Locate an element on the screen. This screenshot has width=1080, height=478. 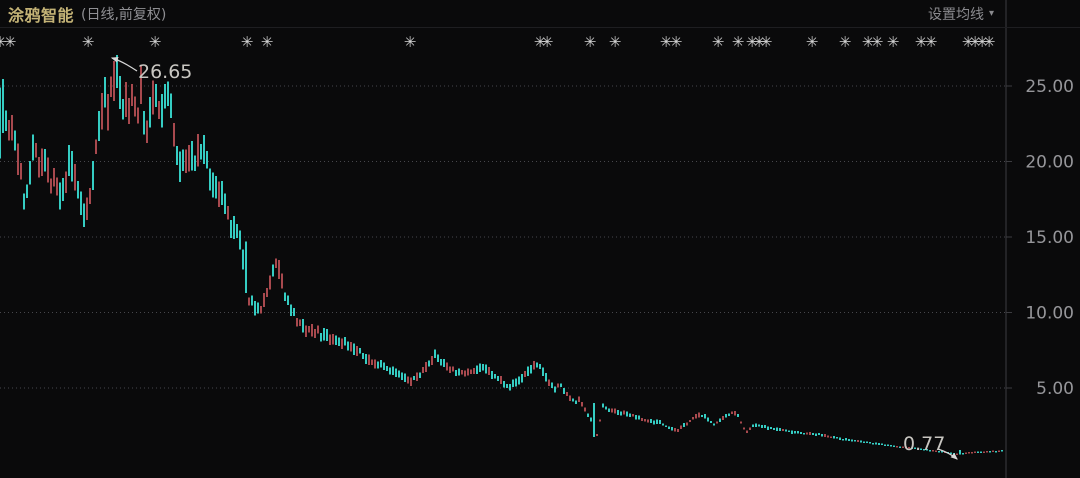
ma-settings-label: 设置均线 is located at coordinates (955, 14).